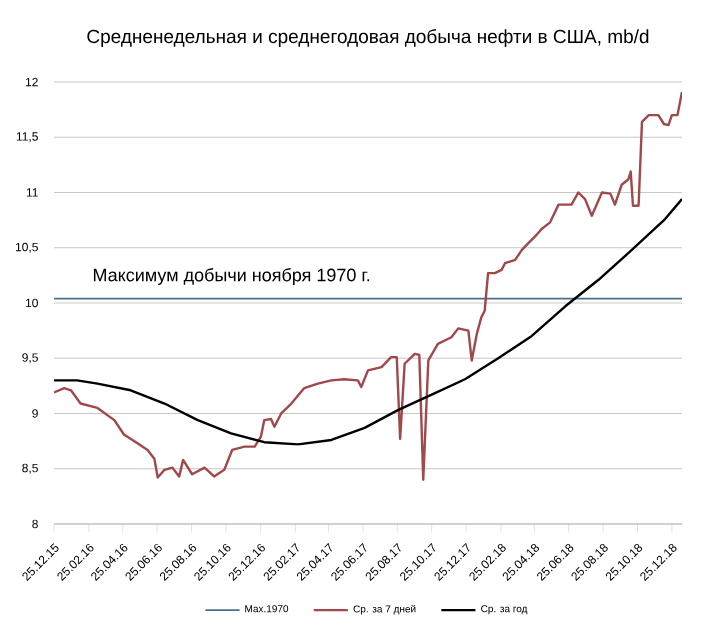  I want to click on annotation: Максимум добычи ноября 1970 г., so click(231, 276).